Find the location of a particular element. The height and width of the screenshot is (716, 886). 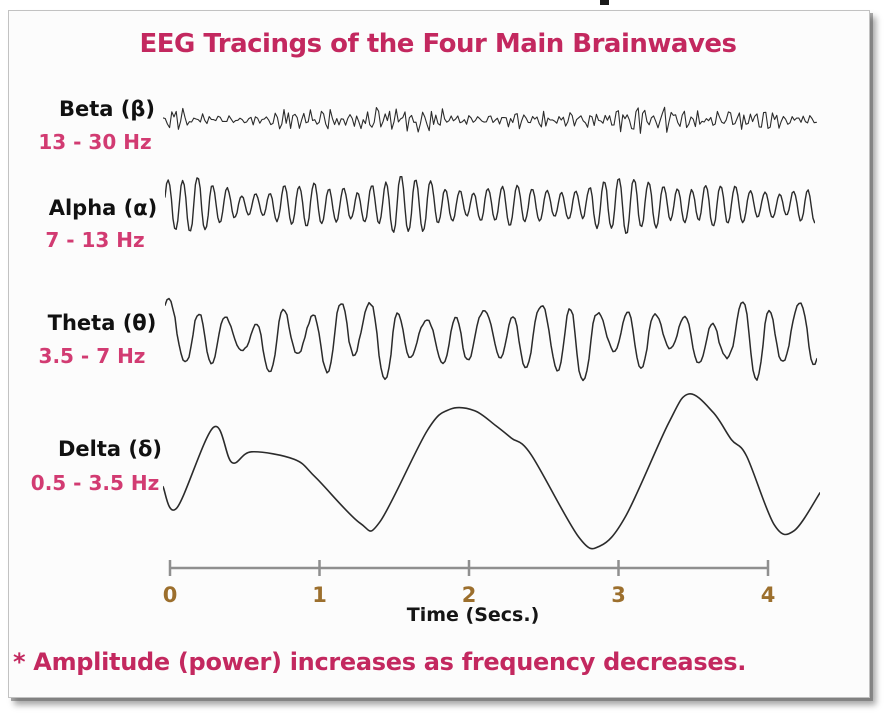

time-axis: 0 1 2 3 4 is located at coordinates (469, 583).